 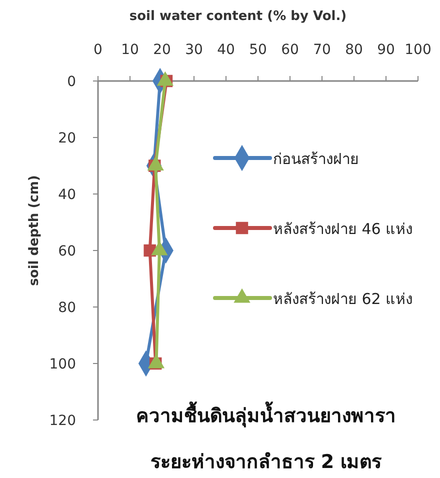 I want to click on y-tick-label: 100, so click(x=62, y=364).